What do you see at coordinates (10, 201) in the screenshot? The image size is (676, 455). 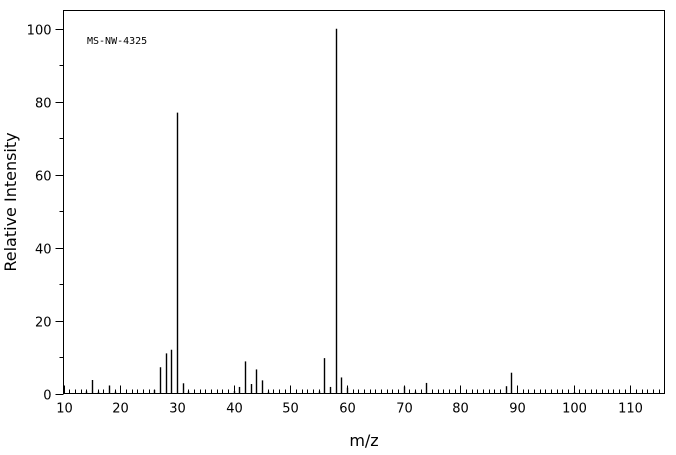 I see `y-axis-title: Relative Intensity` at bounding box center [10, 201].